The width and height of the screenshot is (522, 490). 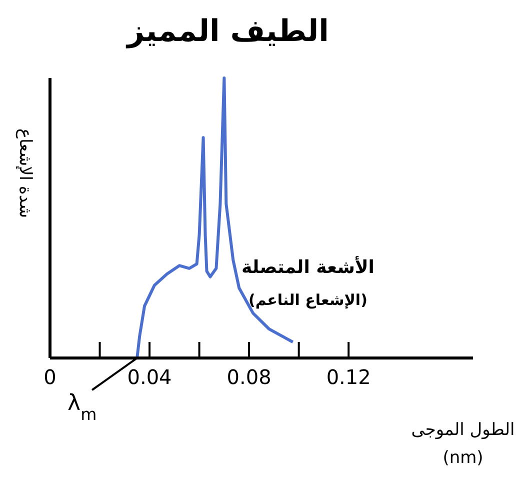 What do you see at coordinates (149, 377) in the screenshot?
I see `x-tick-label: 0.04` at bounding box center [149, 377].